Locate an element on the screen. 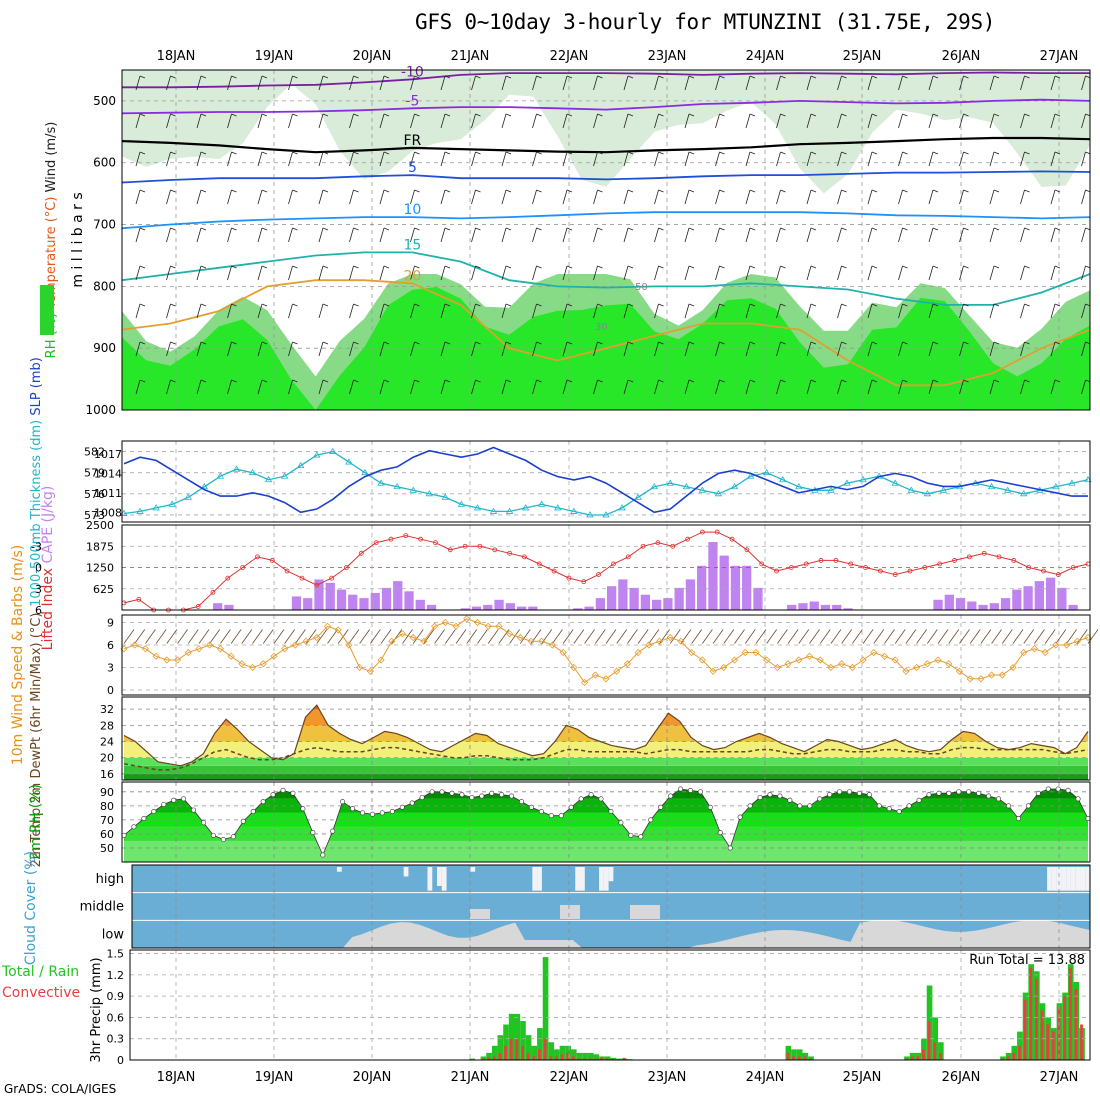 The height and width of the screenshot is (1100, 1100). temperature-contour is located at coordinates (606, 177).